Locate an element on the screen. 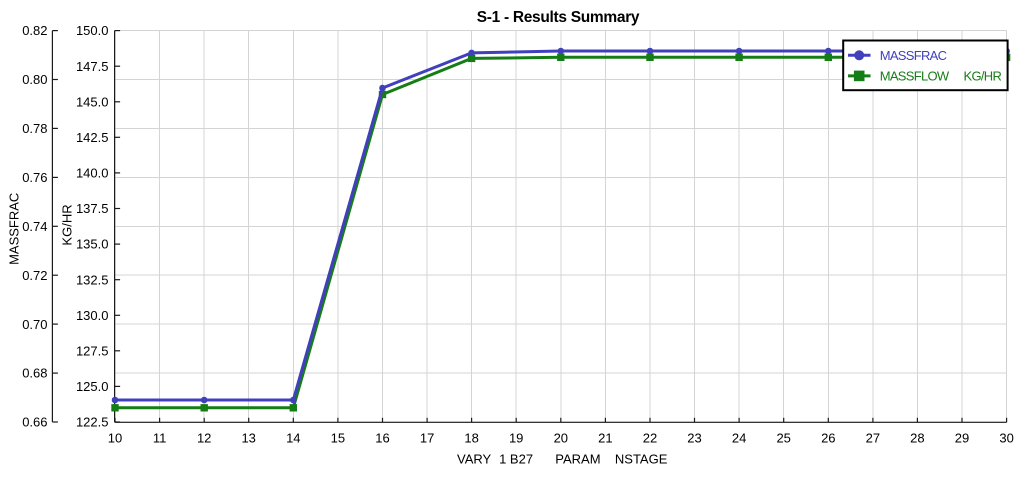 Image resolution: width=1020 pixels, height=480 pixels. svg-text: 20 is located at coordinates (561, 437).